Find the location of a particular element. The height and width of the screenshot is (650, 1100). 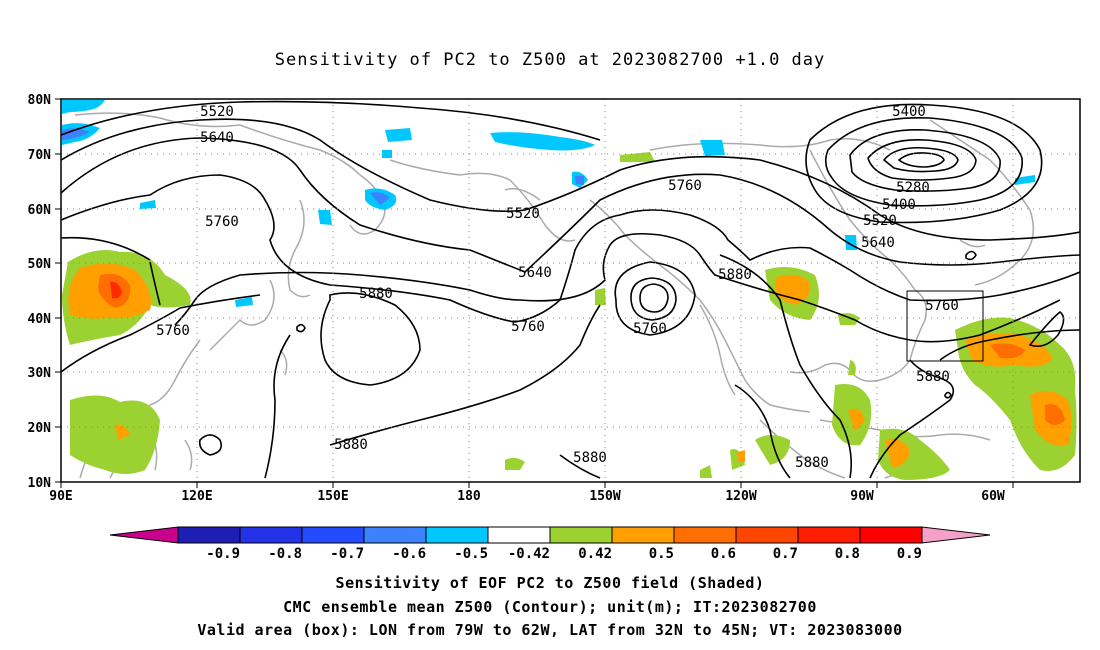

lat-label: 50N is located at coordinates (40, 264).